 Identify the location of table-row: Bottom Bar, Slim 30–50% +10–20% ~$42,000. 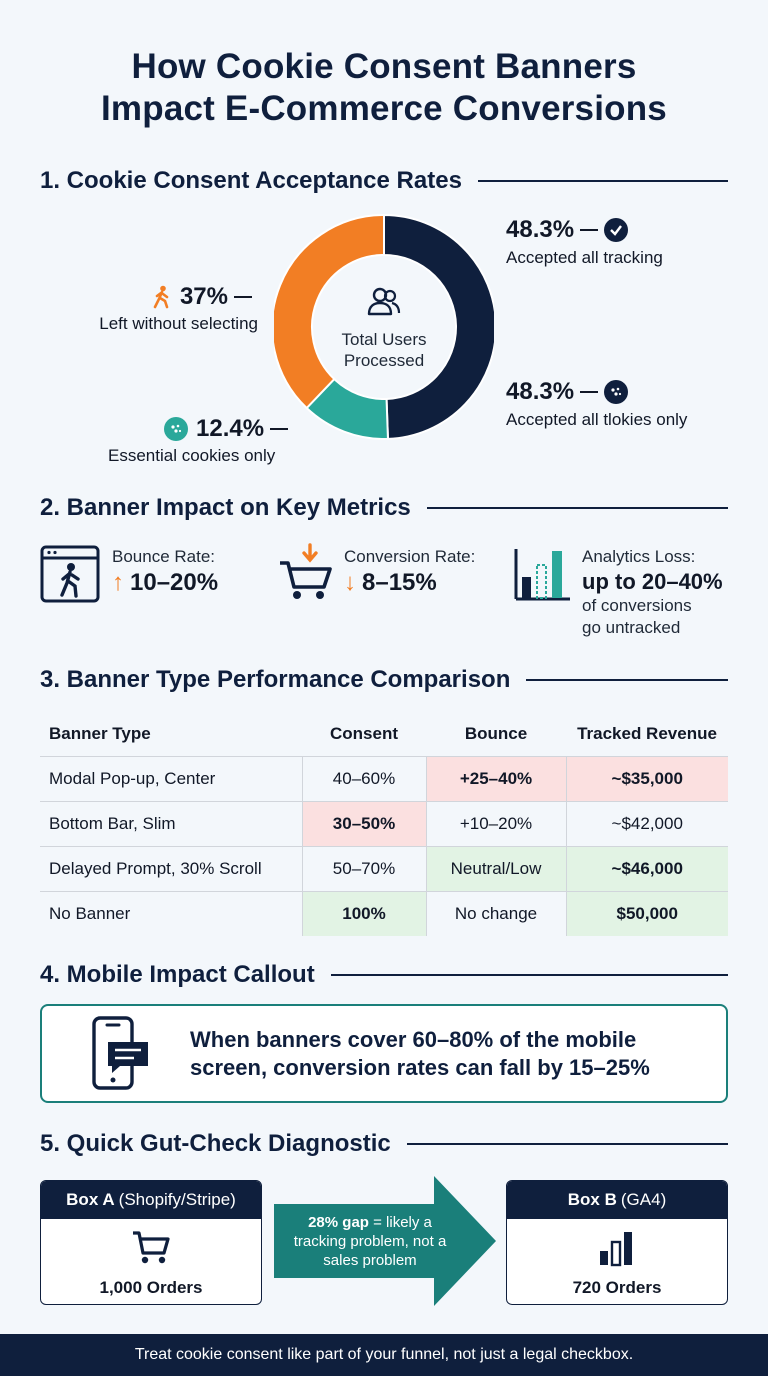
(384, 823).